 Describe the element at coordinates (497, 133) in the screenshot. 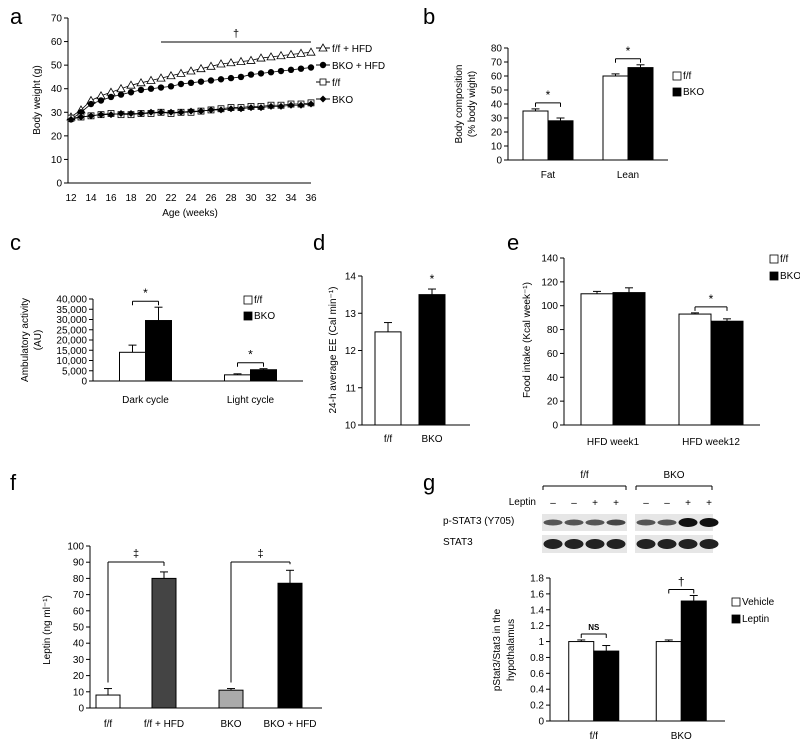

I see `panel-b-y-tick-label: 20` at that location.